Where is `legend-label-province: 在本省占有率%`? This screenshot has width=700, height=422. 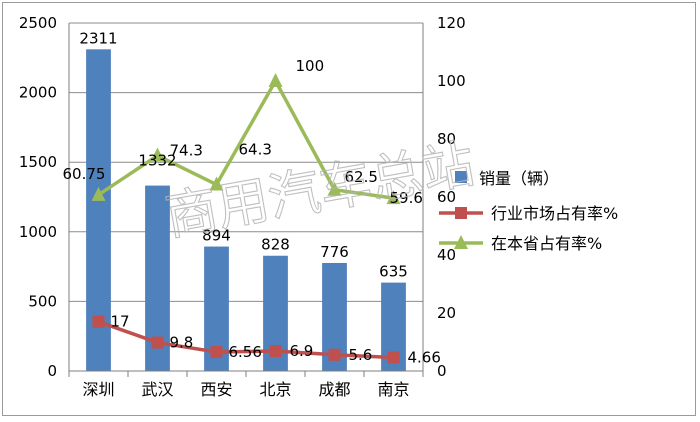 legend-label-province: 在本省占有率% is located at coordinates (546, 243).